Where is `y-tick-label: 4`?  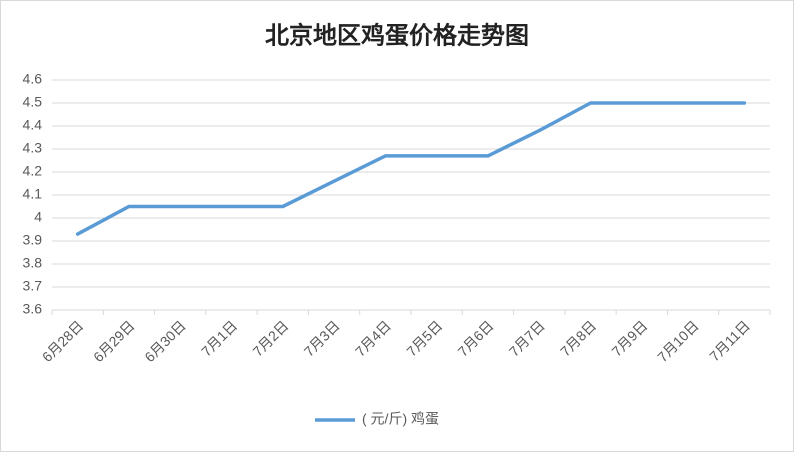
y-tick-label: 4 is located at coordinates (38, 217).